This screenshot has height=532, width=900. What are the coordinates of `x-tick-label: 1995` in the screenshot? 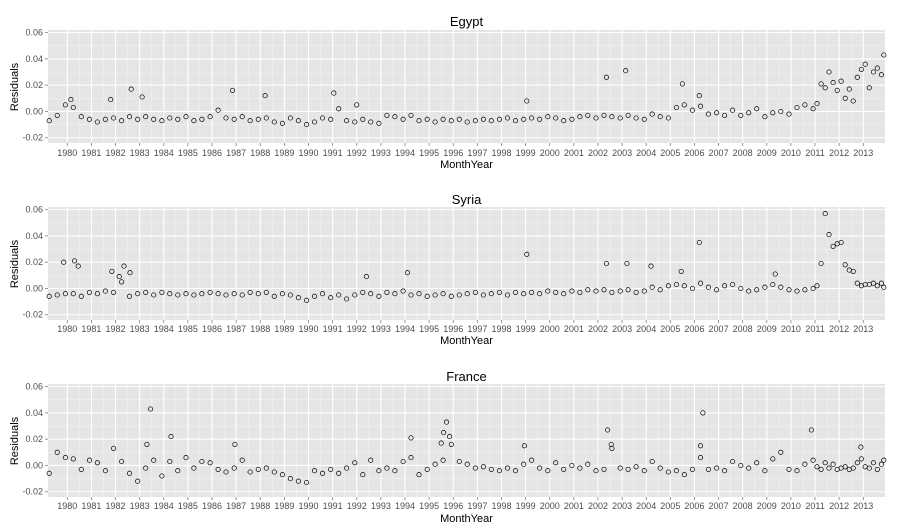 It's located at (429, 153).